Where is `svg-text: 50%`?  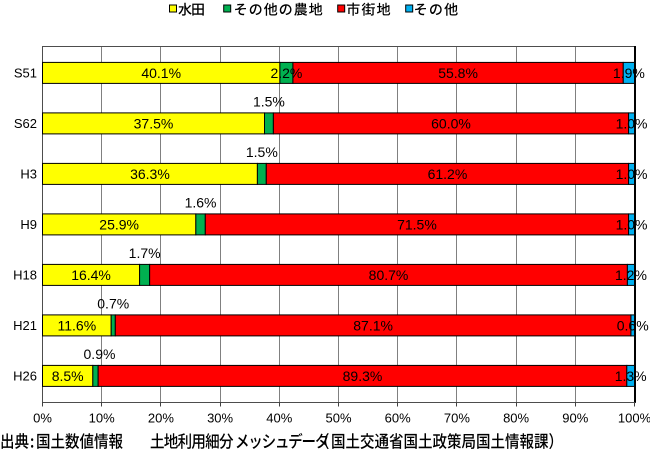 svg-text: 50% is located at coordinates (338, 418).